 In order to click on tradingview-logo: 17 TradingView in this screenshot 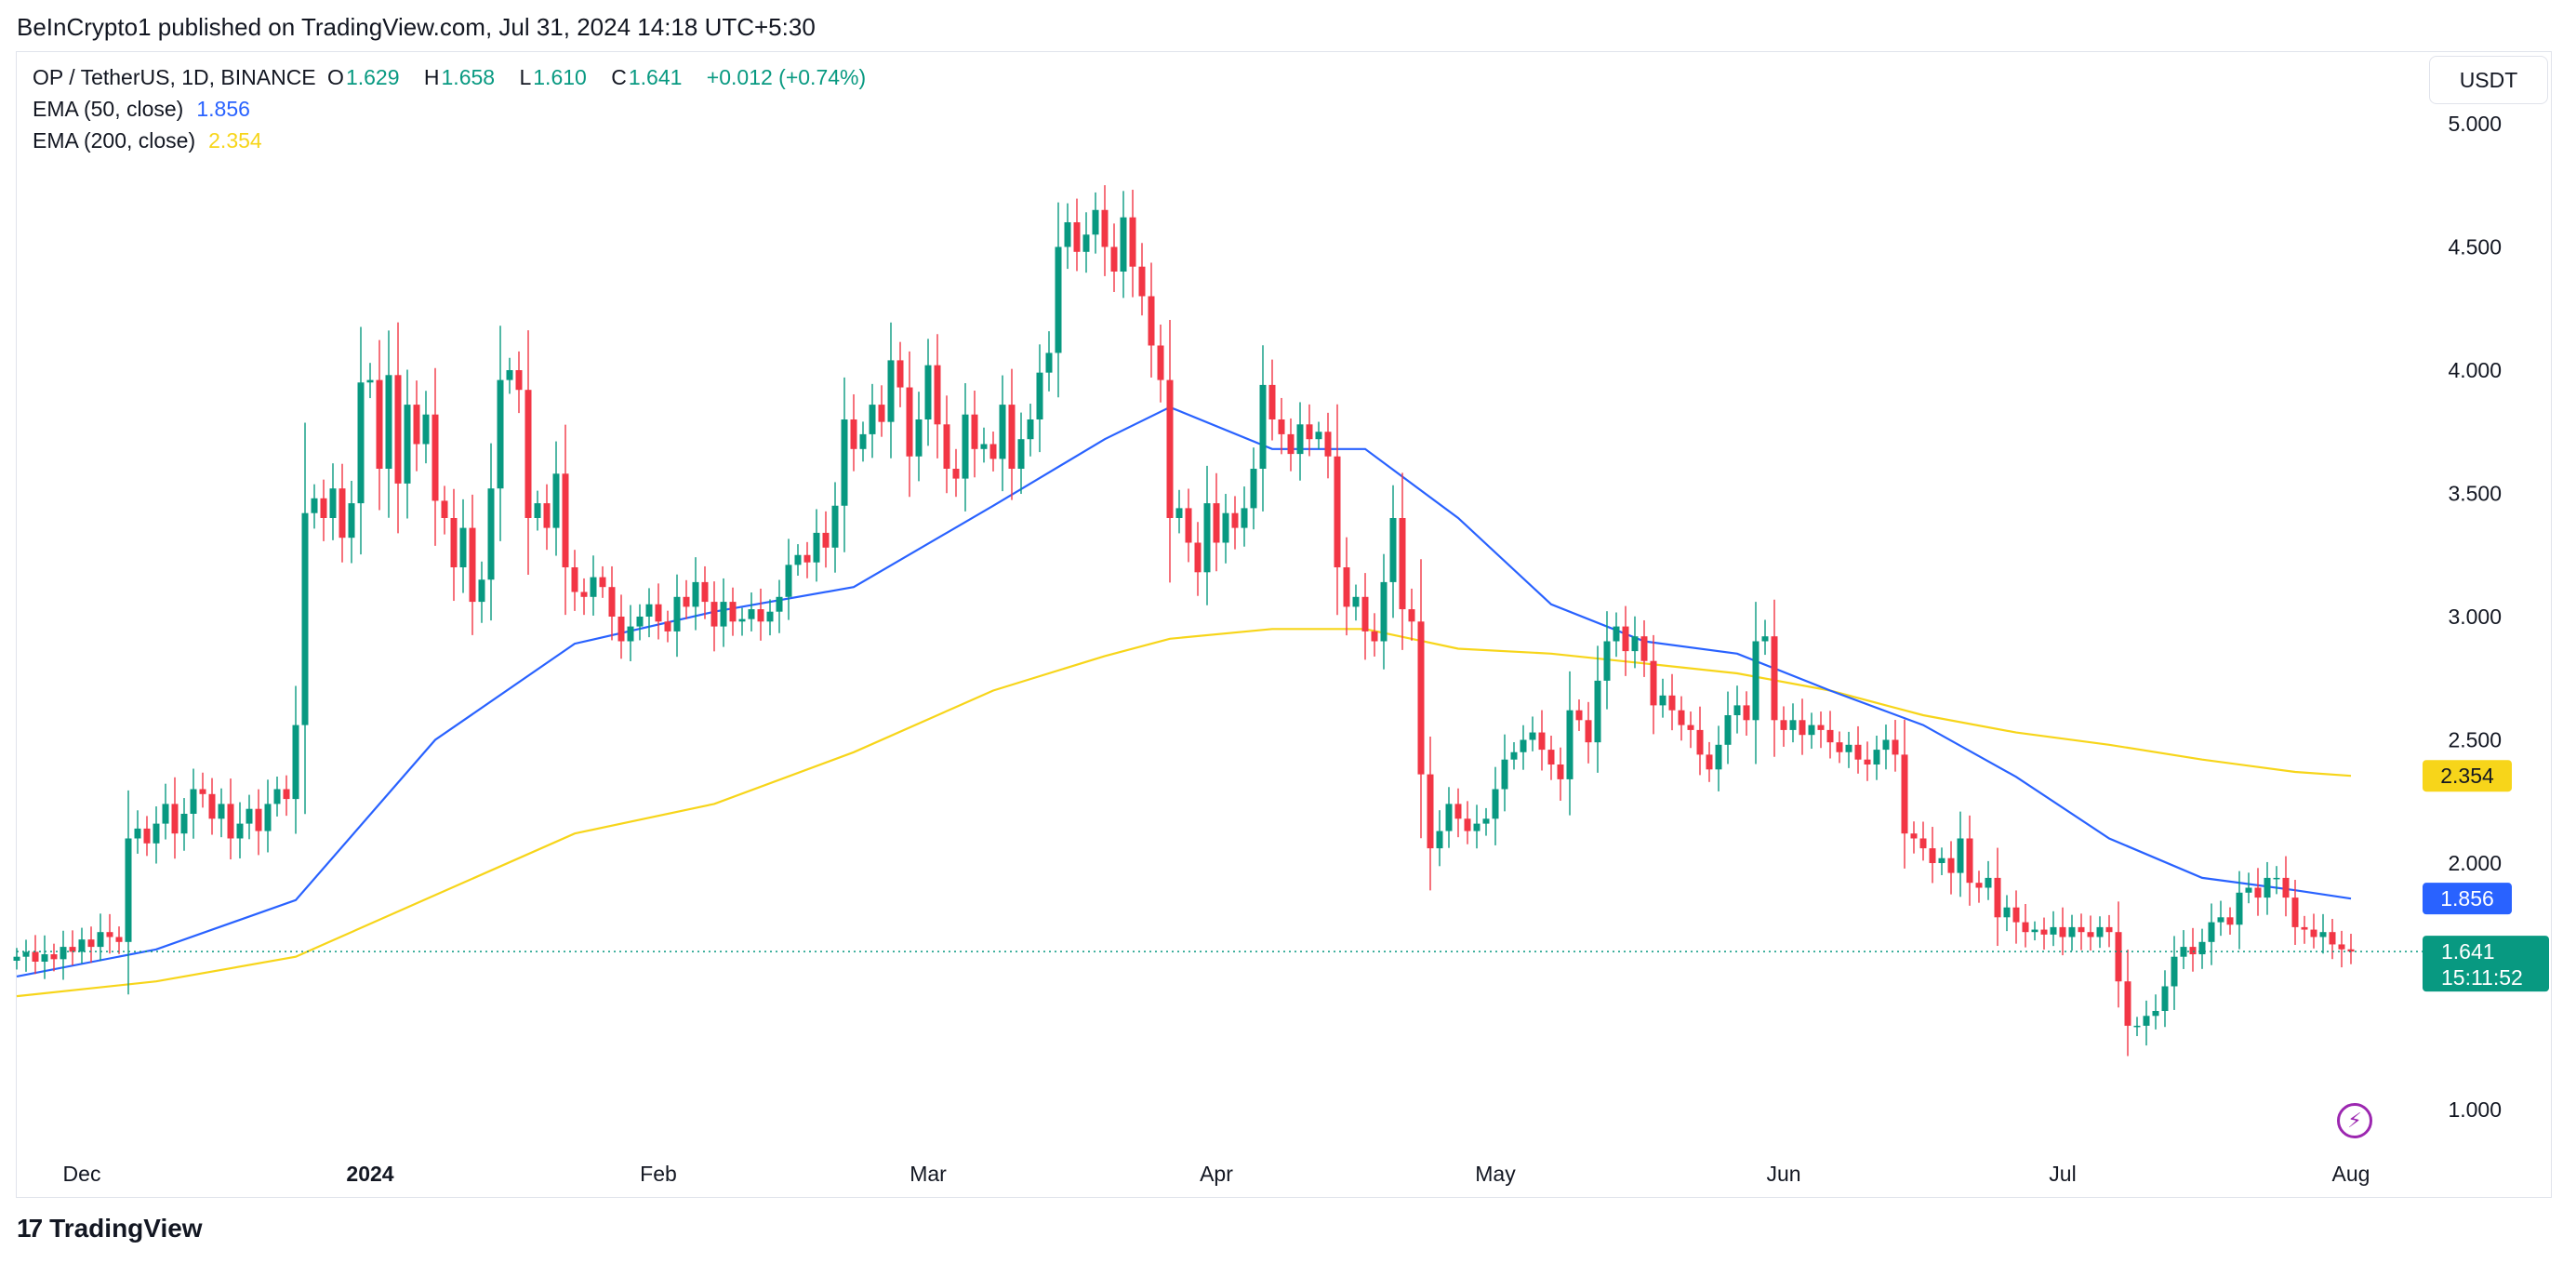, I will do `click(110, 1228)`.